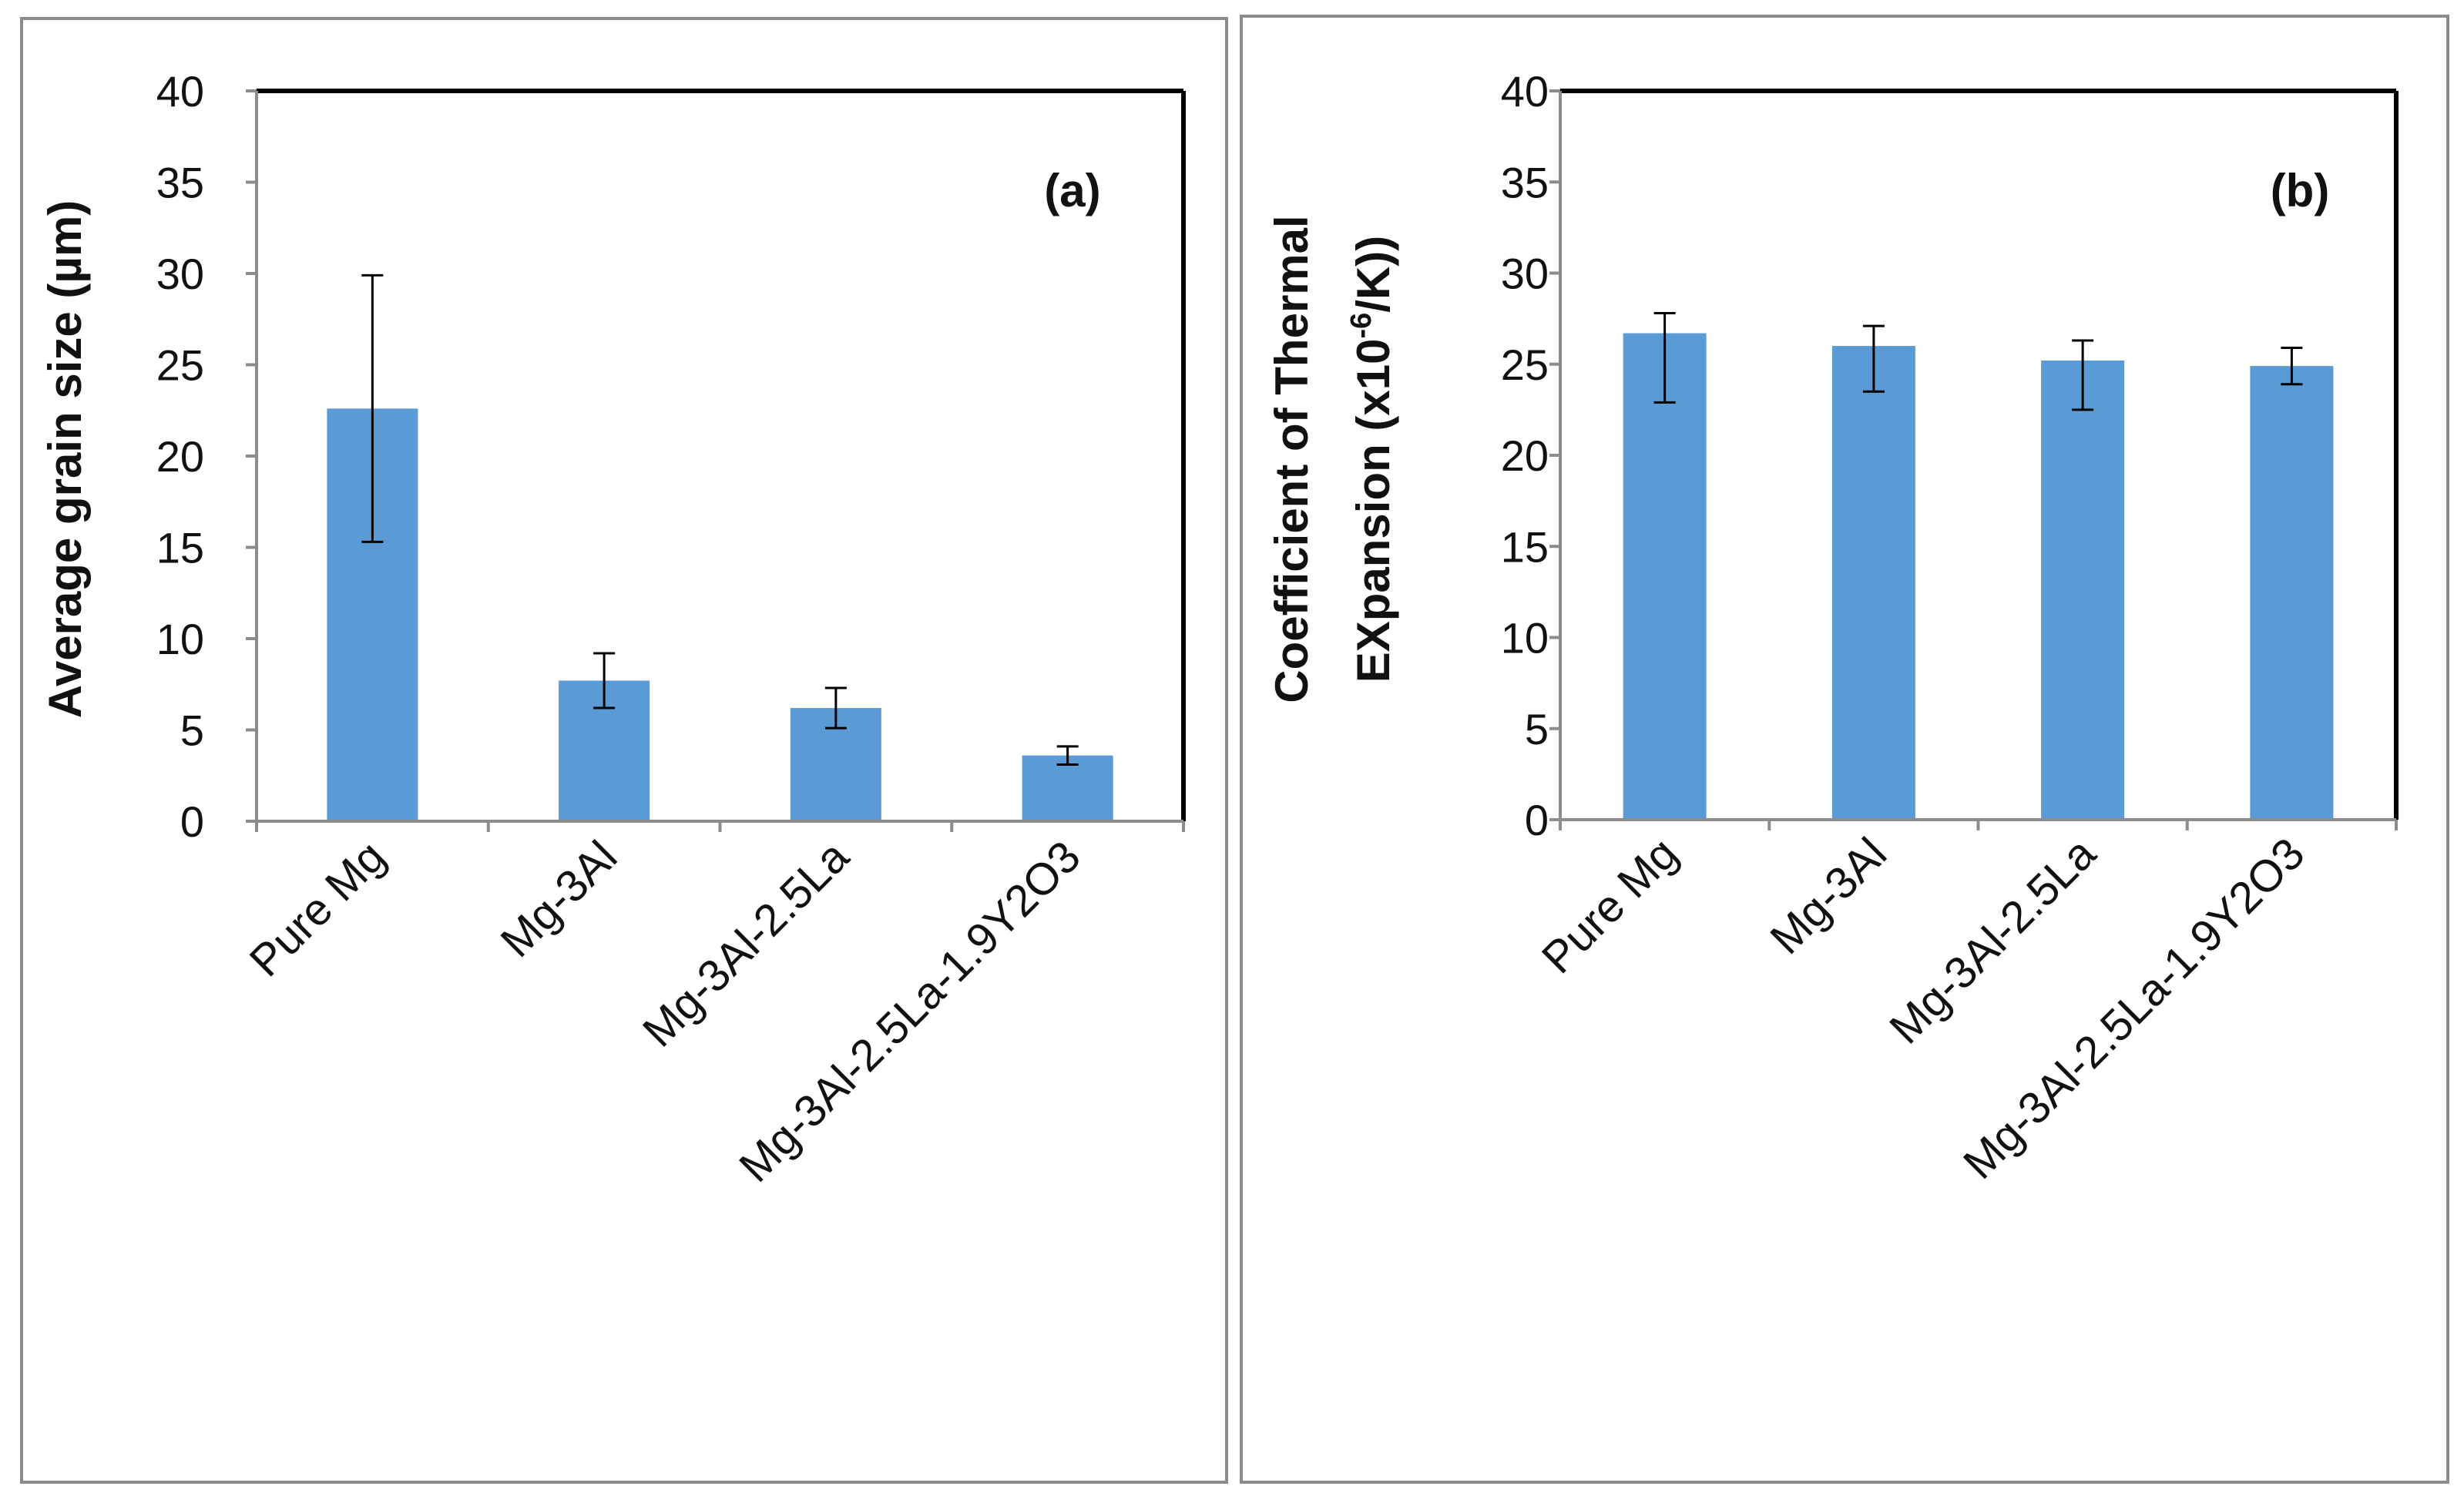 The height and width of the screenshot is (1503, 2464). I want to click on x-category-label-b: Mg-3Al, so click(1829, 896).